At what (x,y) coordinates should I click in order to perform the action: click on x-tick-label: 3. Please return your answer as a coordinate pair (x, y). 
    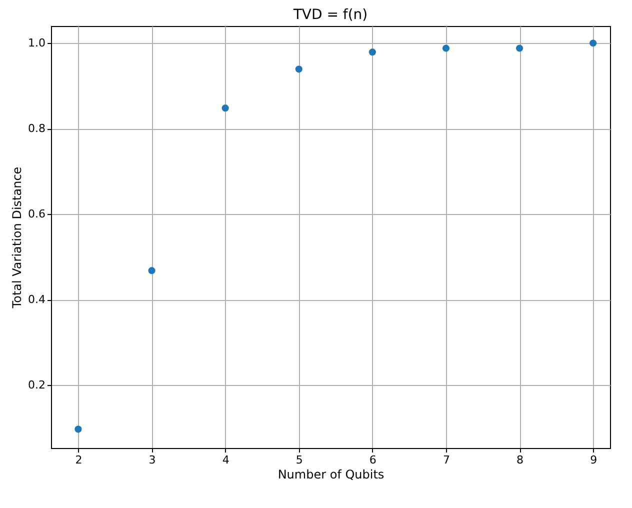
    Looking at the image, I should click on (152, 460).